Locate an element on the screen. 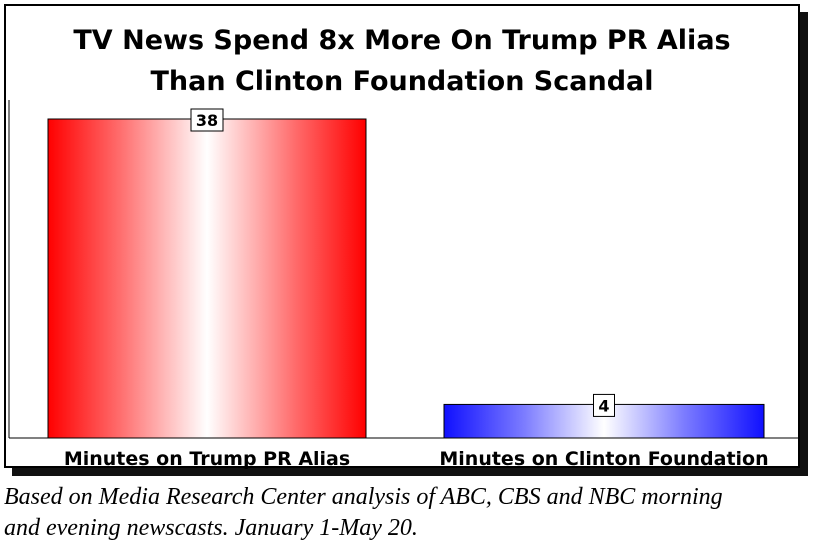 The height and width of the screenshot is (555, 820). data-label-1: 38 is located at coordinates (207, 120).